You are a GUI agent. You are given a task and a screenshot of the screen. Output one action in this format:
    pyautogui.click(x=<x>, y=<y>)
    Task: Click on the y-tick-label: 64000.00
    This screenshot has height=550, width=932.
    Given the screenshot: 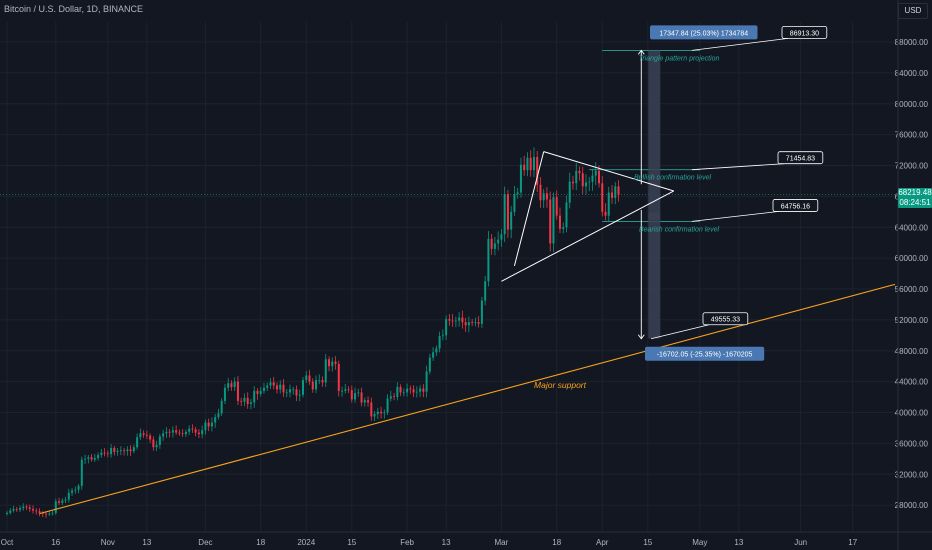 What is the action you would take?
    pyautogui.click(x=912, y=227)
    